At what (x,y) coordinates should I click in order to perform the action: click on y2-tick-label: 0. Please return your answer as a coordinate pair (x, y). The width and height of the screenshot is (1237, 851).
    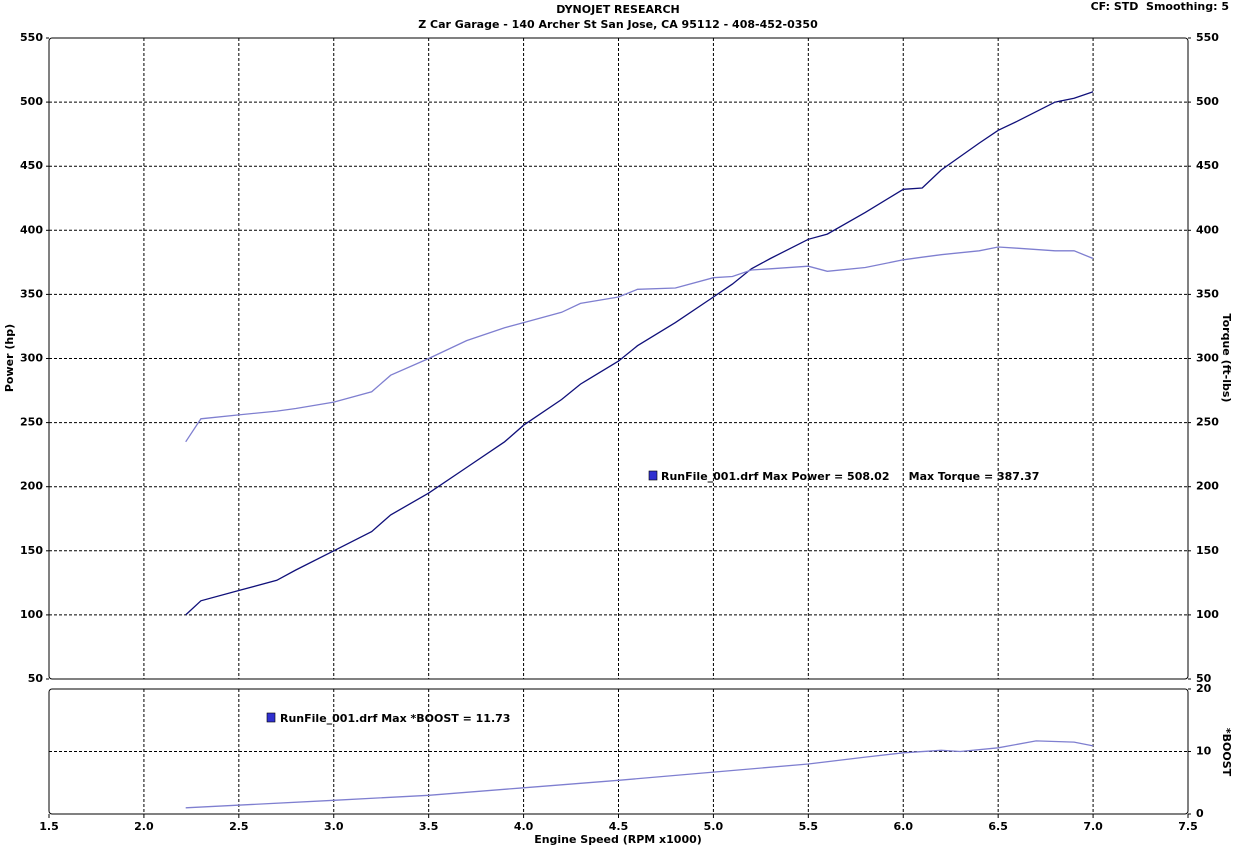
    Looking at the image, I should click on (1200, 813).